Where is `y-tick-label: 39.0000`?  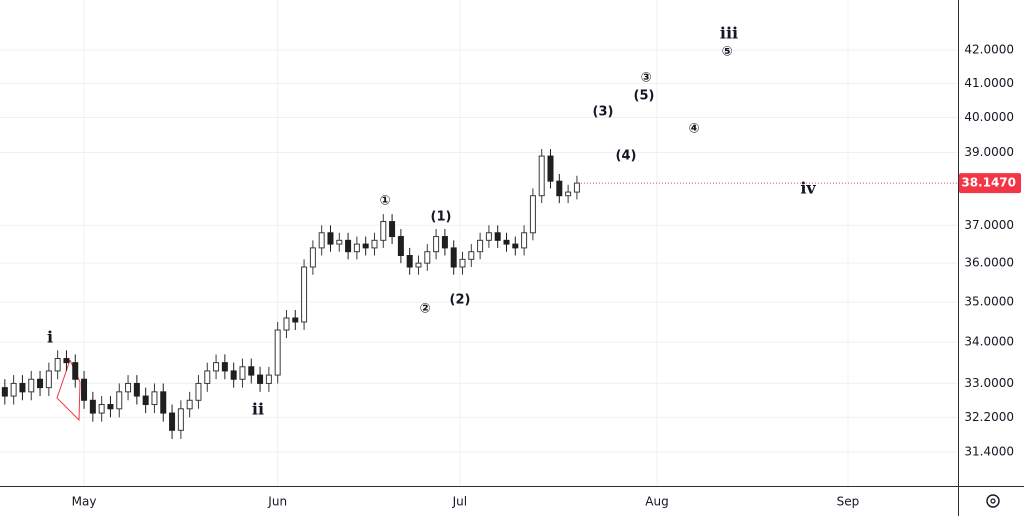 y-tick-label: 39.0000 is located at coordinates (989, 152).